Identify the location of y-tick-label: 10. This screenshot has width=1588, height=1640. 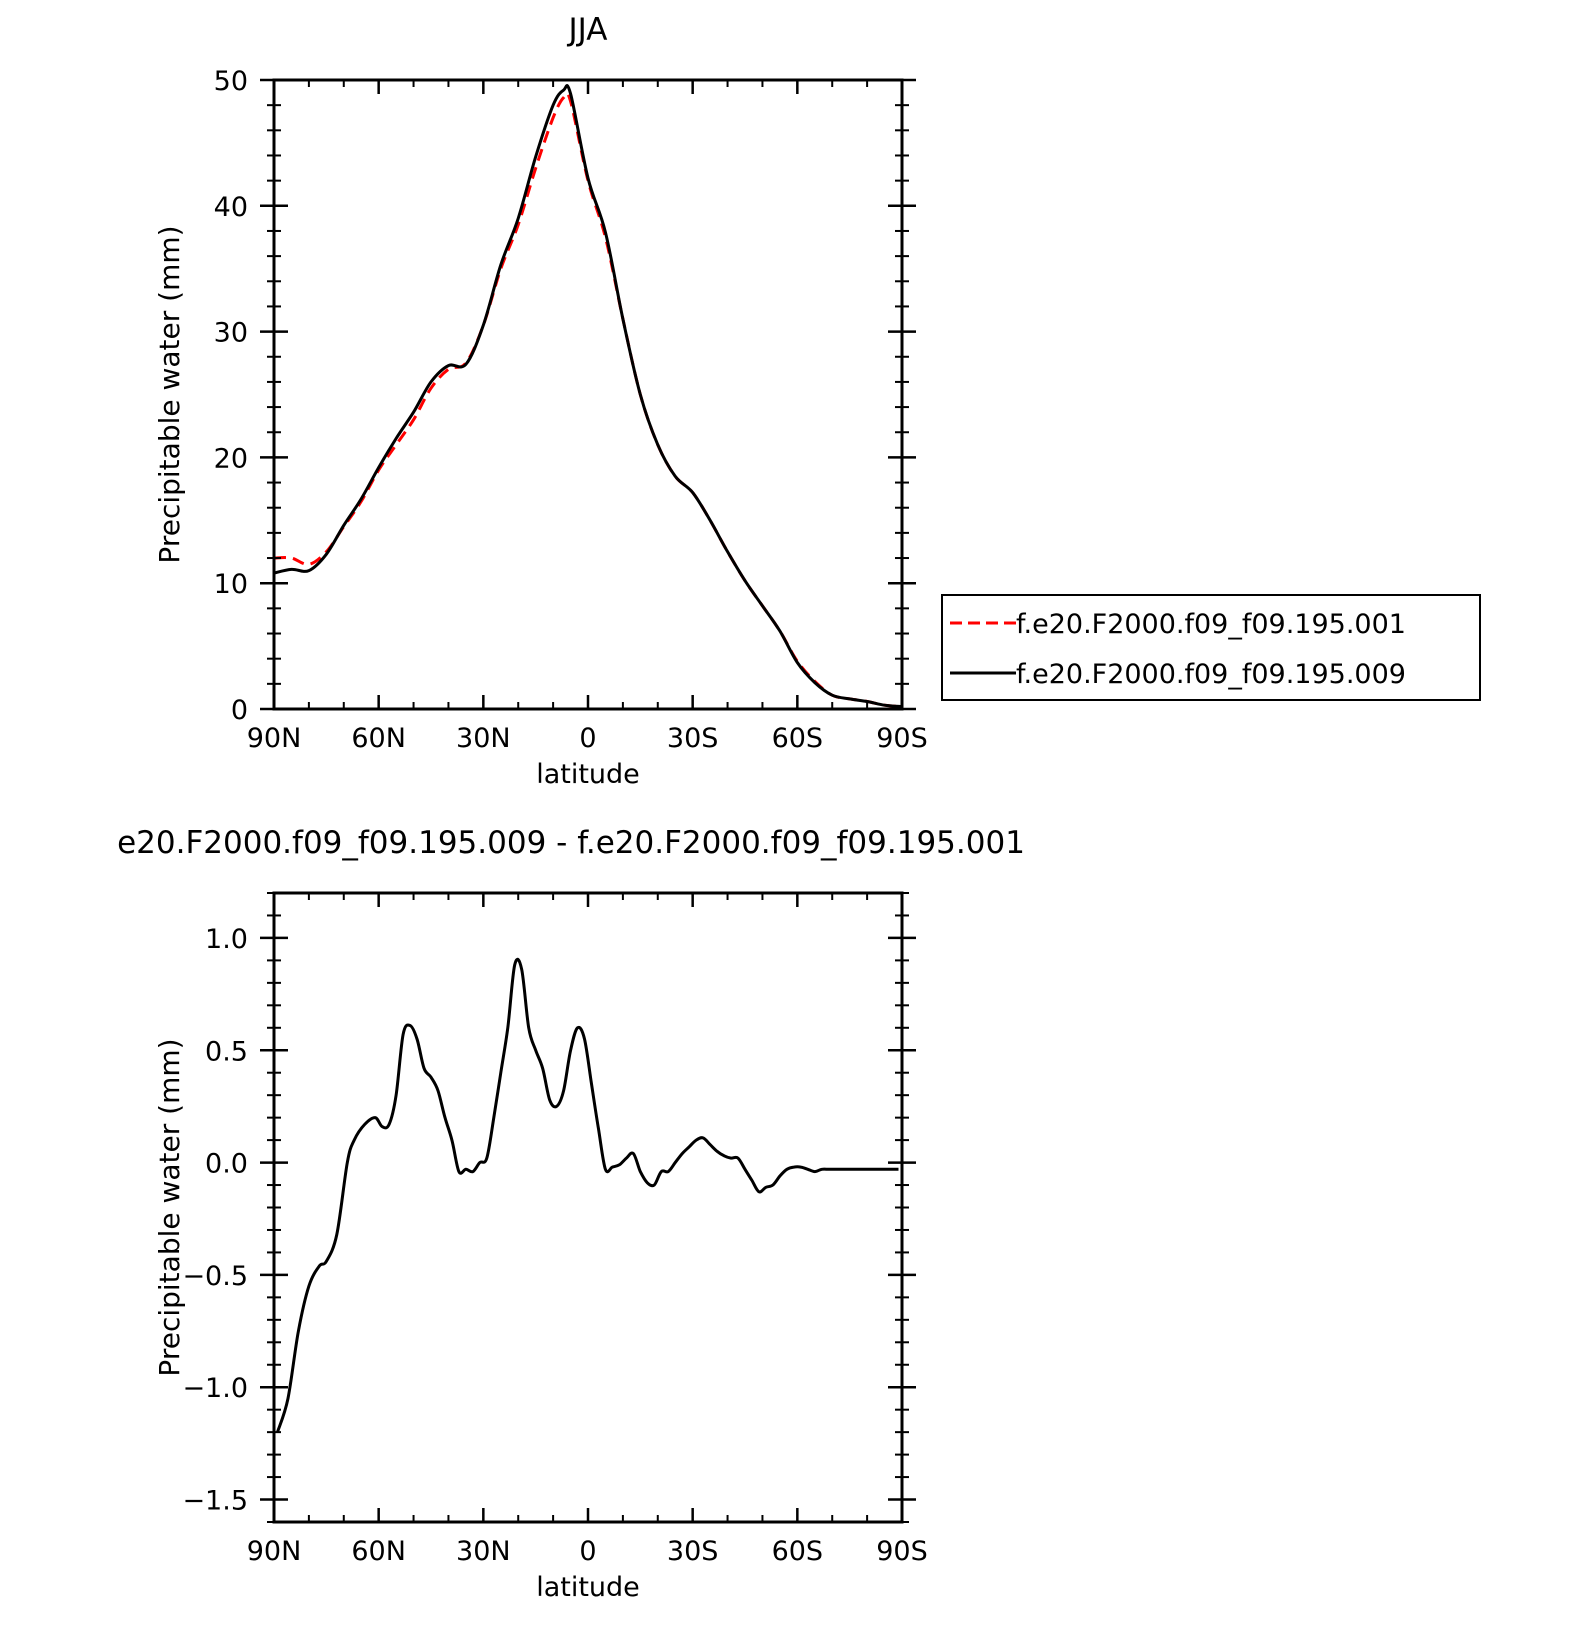
(231, 584).